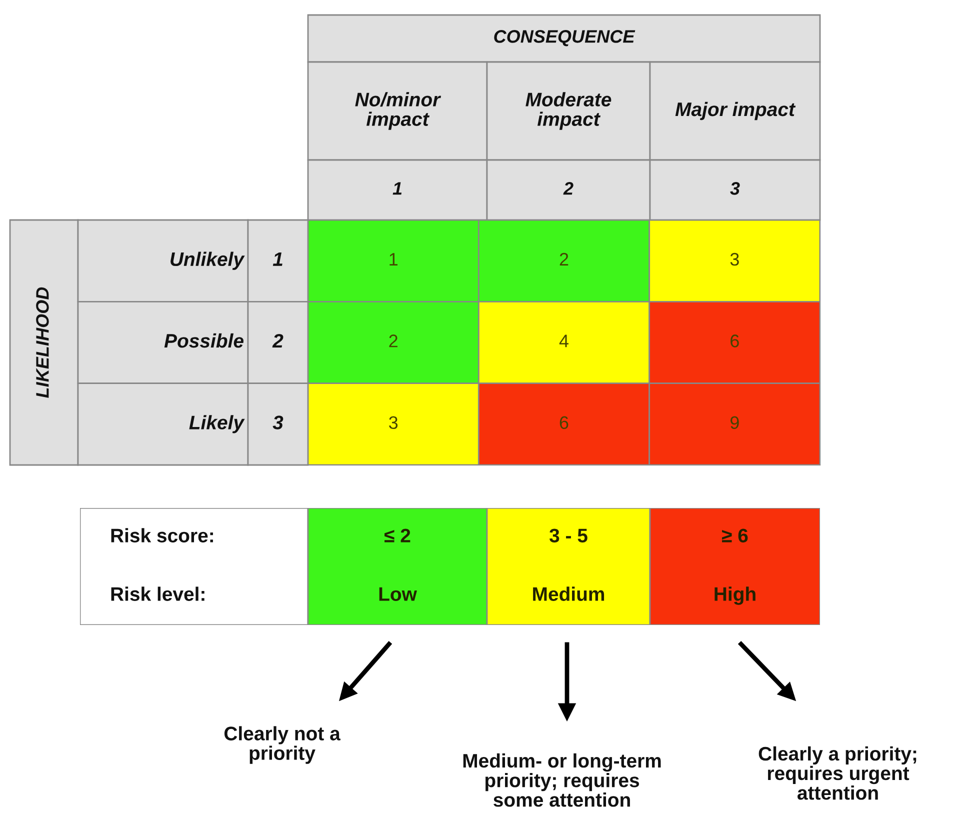 Image resolution: width=967 pixels, height=836 pixels. What do you see at coordinates (278, 341) in the screenshot?
I see `y2-tick-label: 2` at bounding box center [278, 341].